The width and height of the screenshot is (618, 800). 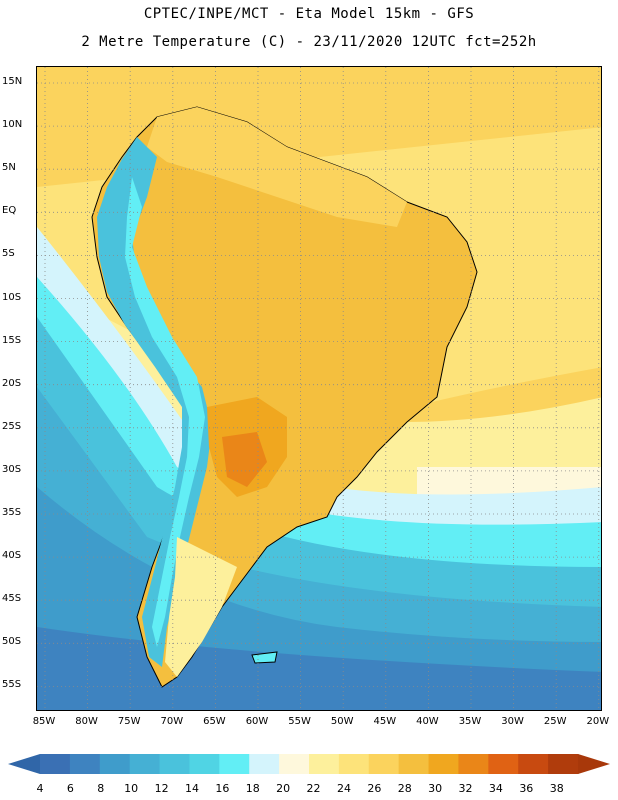 What do you see at coordinates (252, 788) in the screenshot?
I see `colorbar-tick-label: 18` at bounding box center [252, 788].